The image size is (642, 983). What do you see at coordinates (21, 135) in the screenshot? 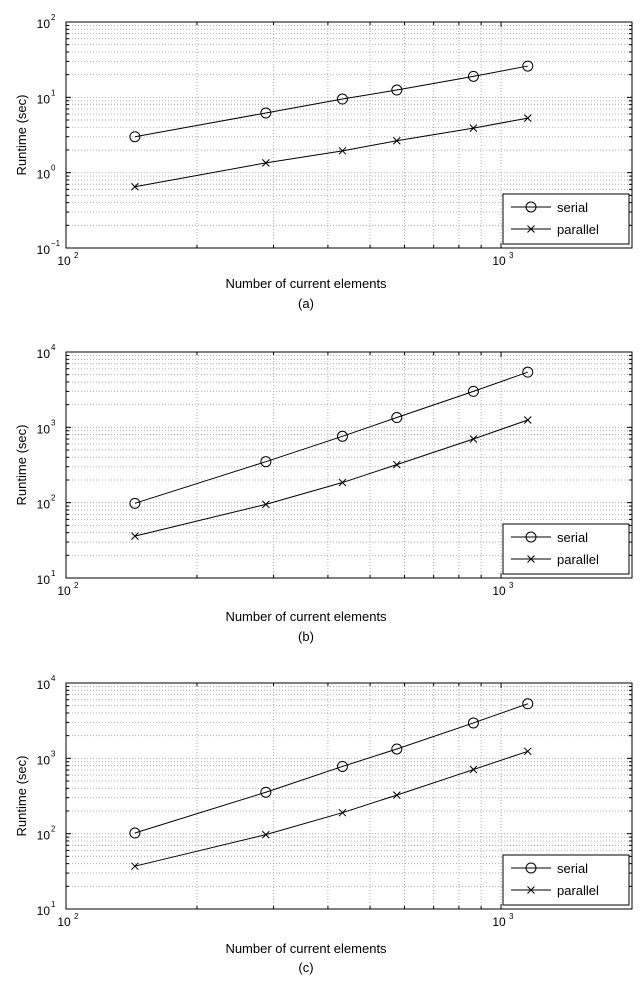
I see `c0-y-axis-title: Runtime (sec)` at bounding box center [21, 135].